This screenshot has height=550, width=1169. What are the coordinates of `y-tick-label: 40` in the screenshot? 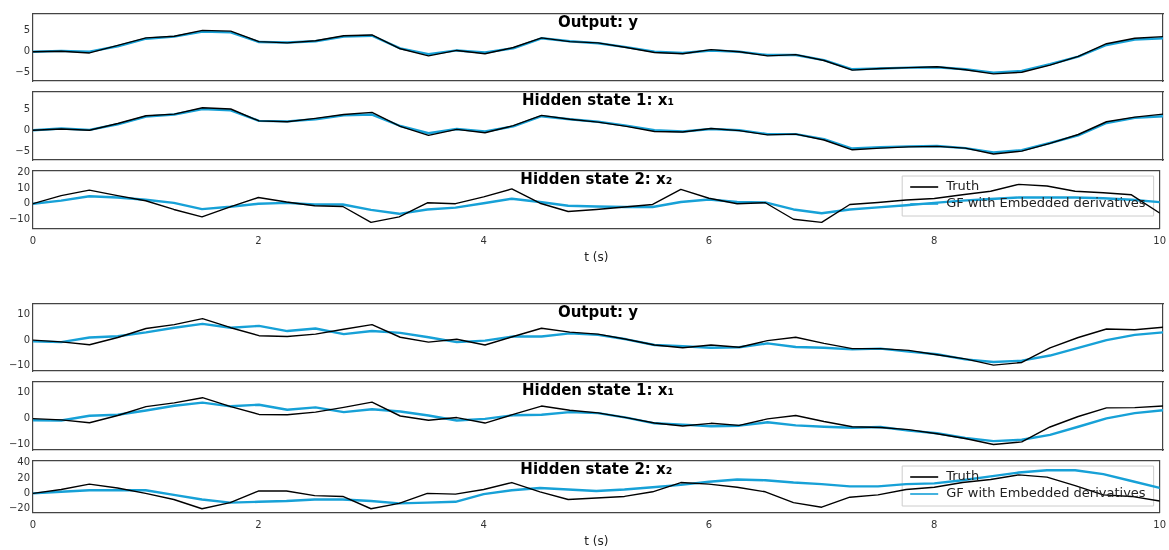 It's located at (23, 462).